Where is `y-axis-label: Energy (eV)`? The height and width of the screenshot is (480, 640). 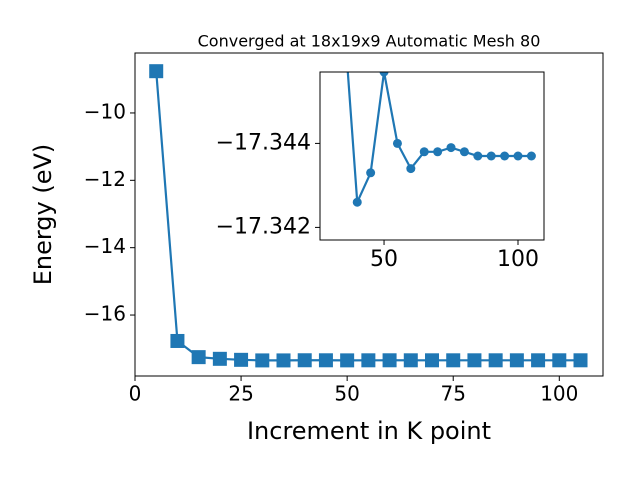
y-axis-label: Energy (eV) is located at coordinates (43, 215).